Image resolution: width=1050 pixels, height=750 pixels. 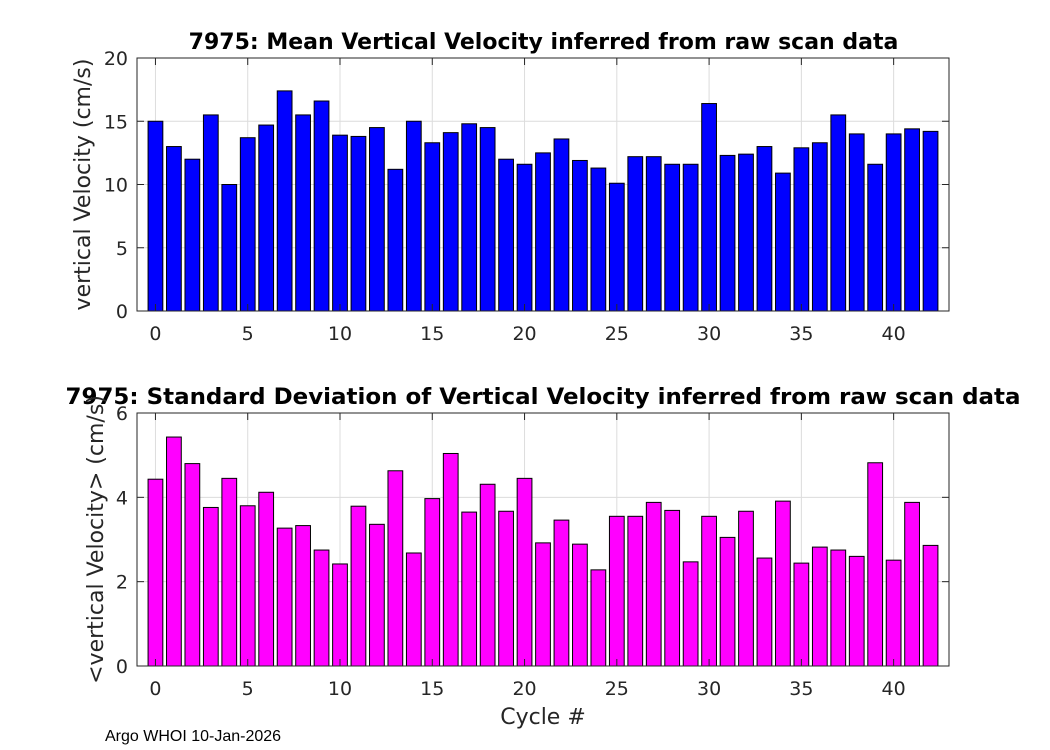 What do you see at coordinates (122, 249) in the screenshot?
I see `y-tick-label: 5` at bounding box center [122, 249].